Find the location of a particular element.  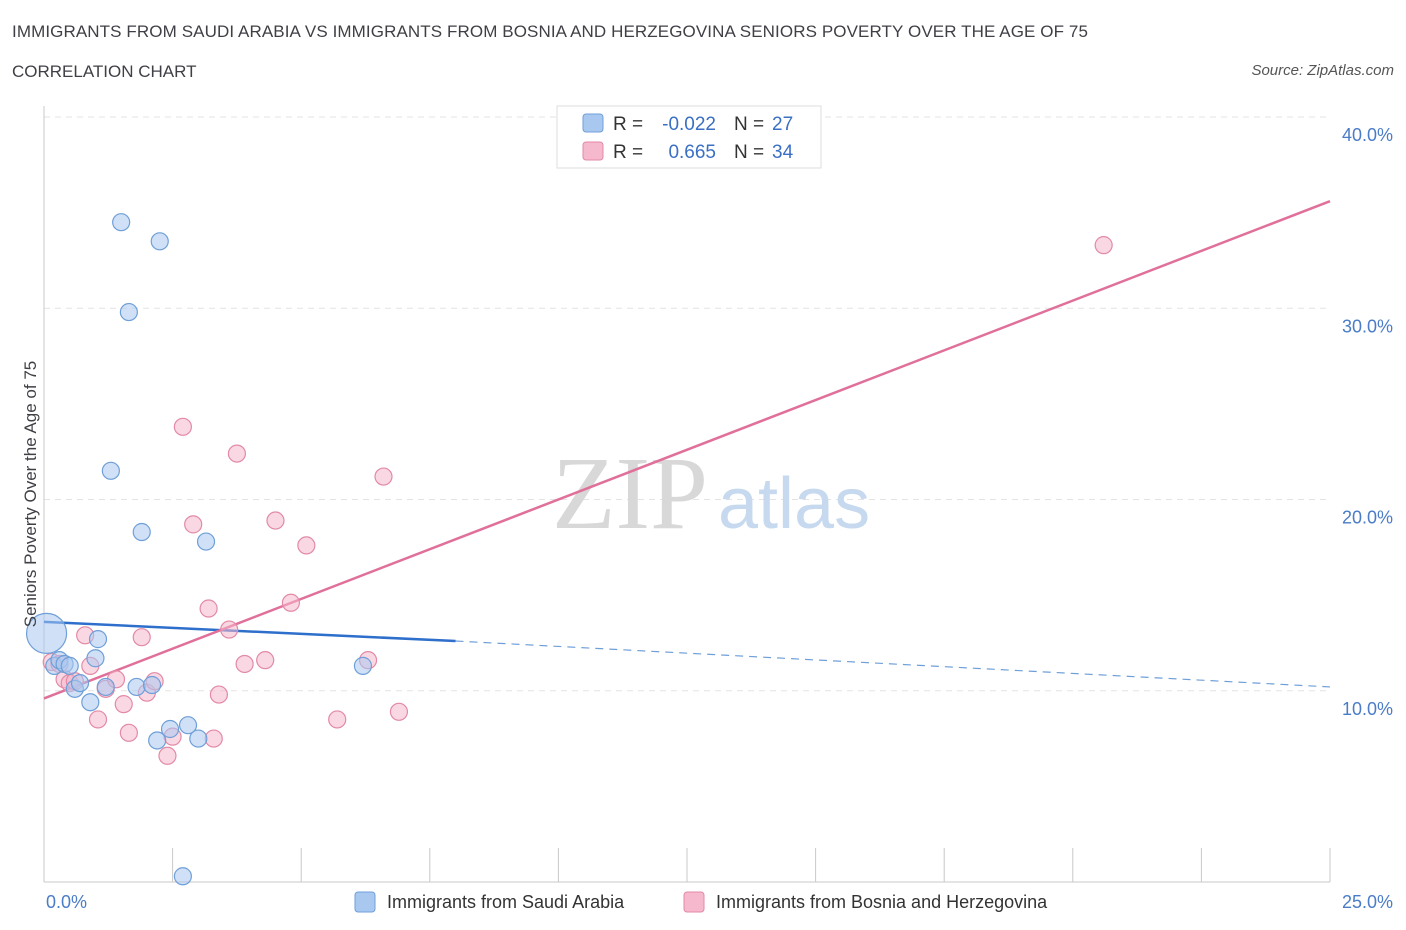

legend-n-value-bosnia: 34 is located at coordinates (783, 152).